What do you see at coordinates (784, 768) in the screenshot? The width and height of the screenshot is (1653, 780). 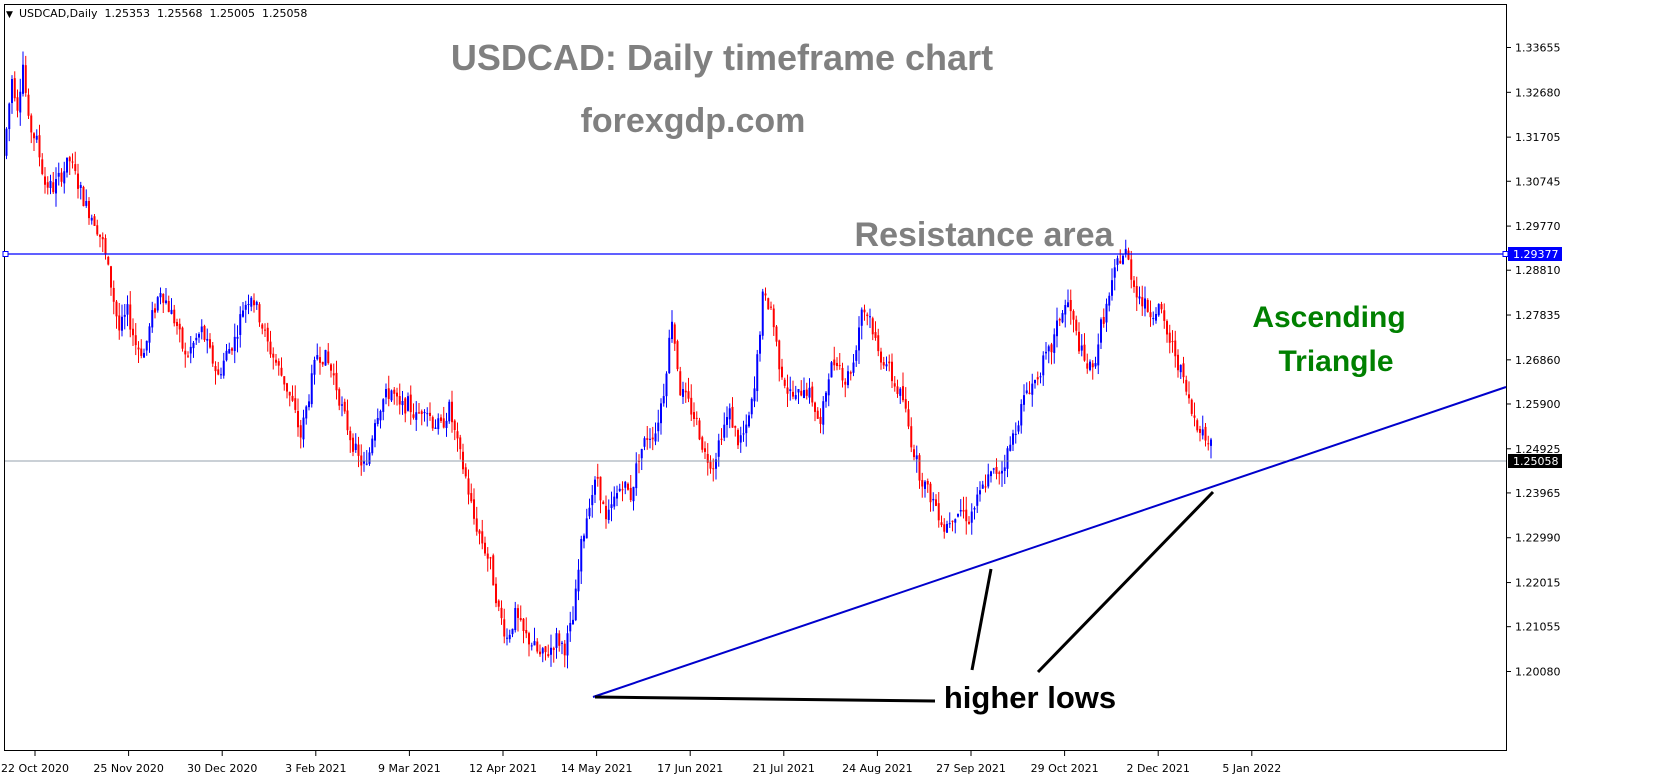 I see `x-tick-label: 21 Jul 2021` at bounding box center [784, 768].